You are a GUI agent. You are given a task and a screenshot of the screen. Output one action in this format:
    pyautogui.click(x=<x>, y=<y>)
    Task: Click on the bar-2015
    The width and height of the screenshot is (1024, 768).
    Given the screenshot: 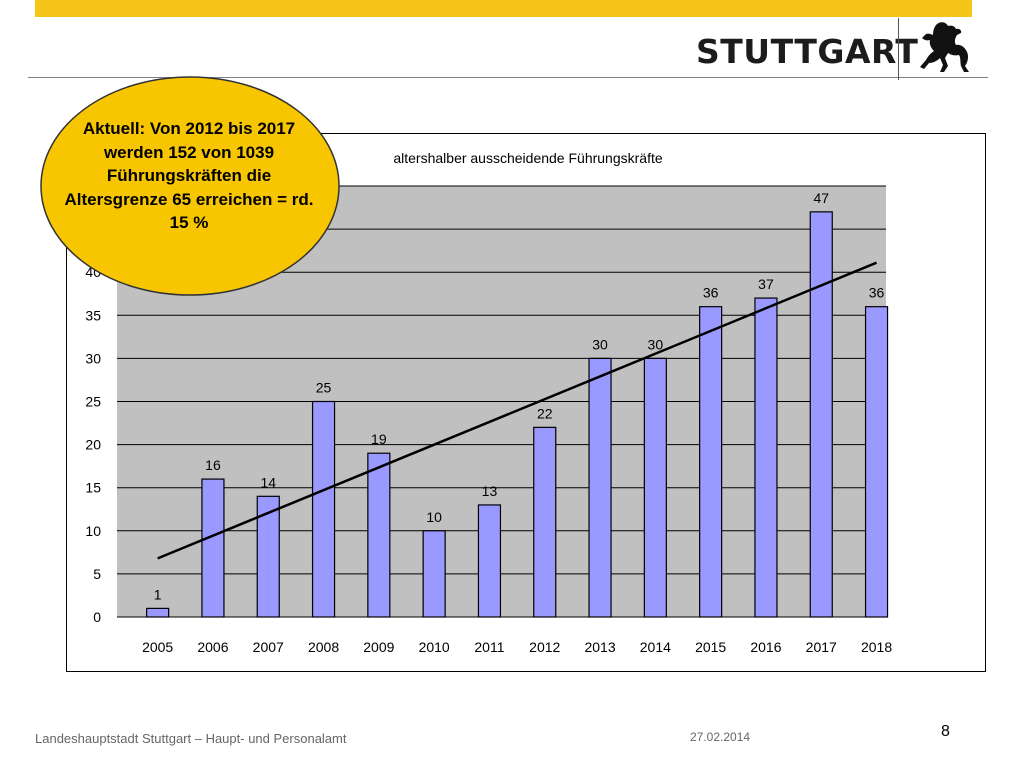 What is the action you would take?
    pyautogui.click(x=711, y=462)
    